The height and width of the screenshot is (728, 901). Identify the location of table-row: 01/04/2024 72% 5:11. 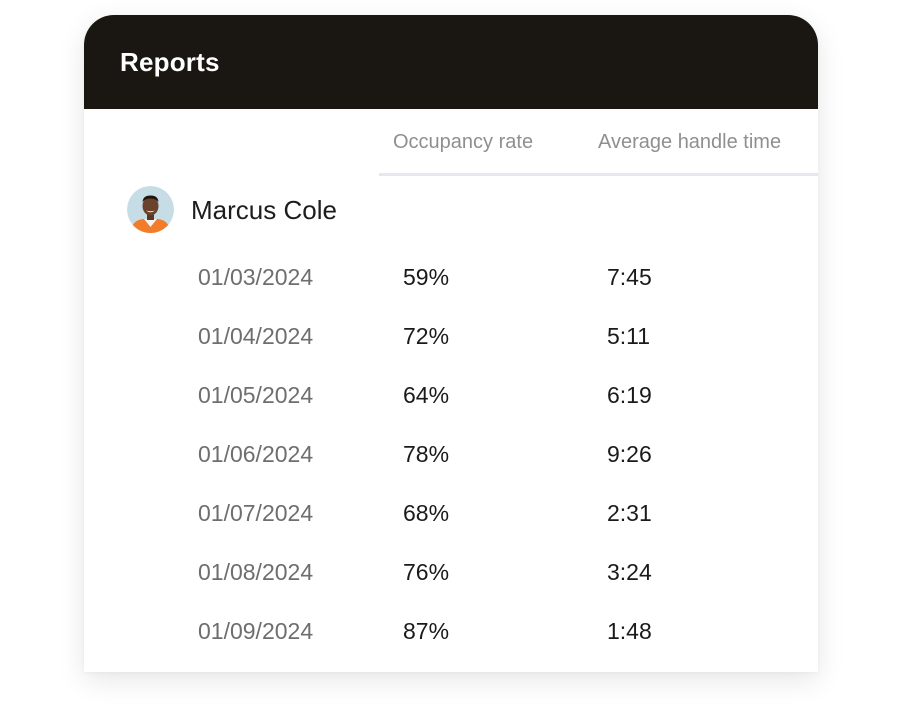
(451, 343).